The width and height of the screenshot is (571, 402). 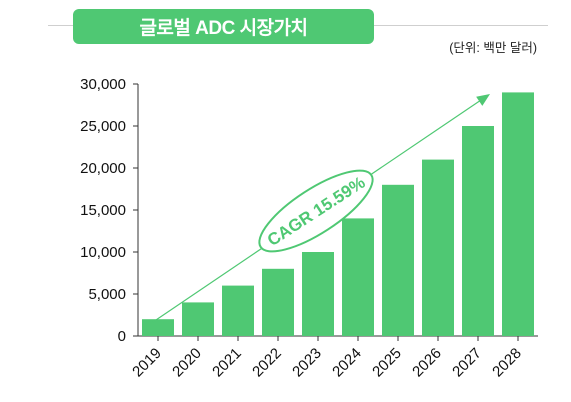 I want to click on x-tick-label: 2025, so click(x=387, y=363).